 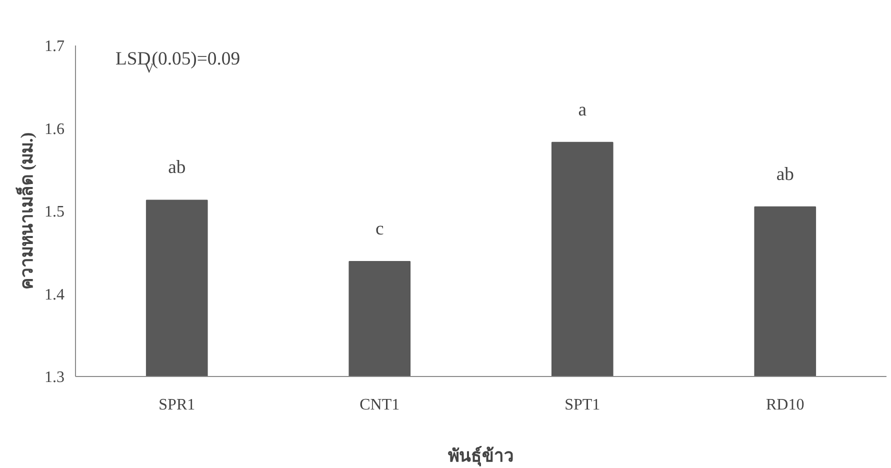 I want to click on x-tick-label: SPR1, so click(x=177, y=405).